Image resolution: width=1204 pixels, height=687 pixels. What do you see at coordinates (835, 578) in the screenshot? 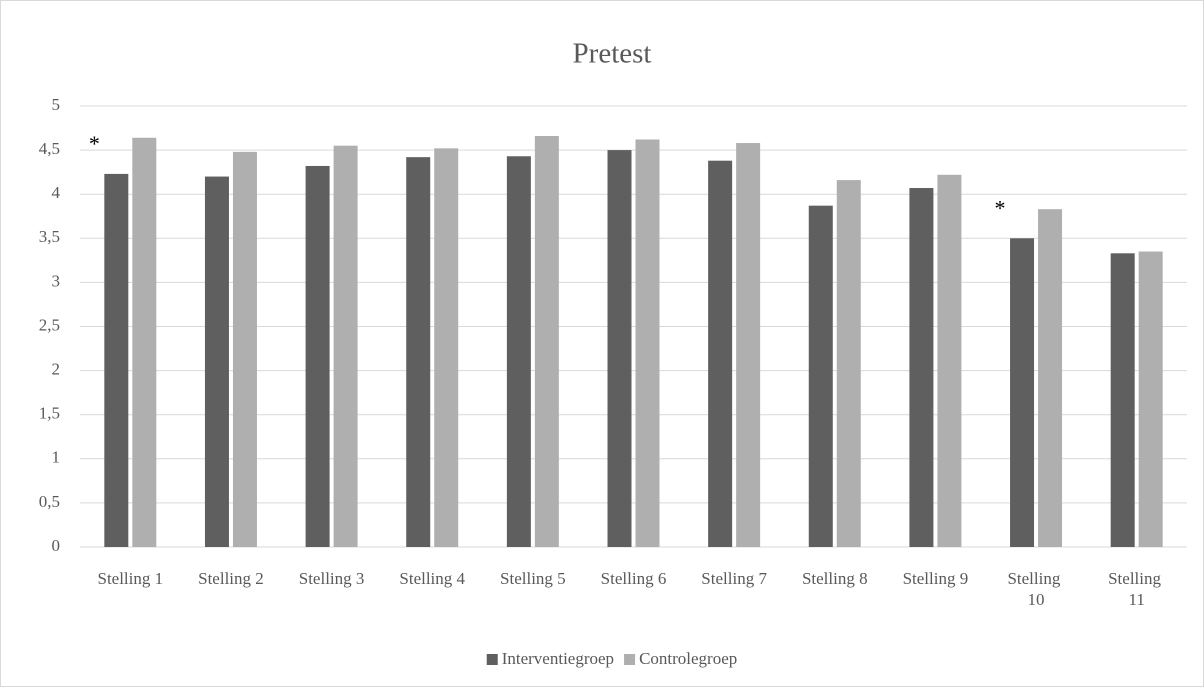
I see `x-tick-label: Stelling 8` at bounding box center [835, 578].